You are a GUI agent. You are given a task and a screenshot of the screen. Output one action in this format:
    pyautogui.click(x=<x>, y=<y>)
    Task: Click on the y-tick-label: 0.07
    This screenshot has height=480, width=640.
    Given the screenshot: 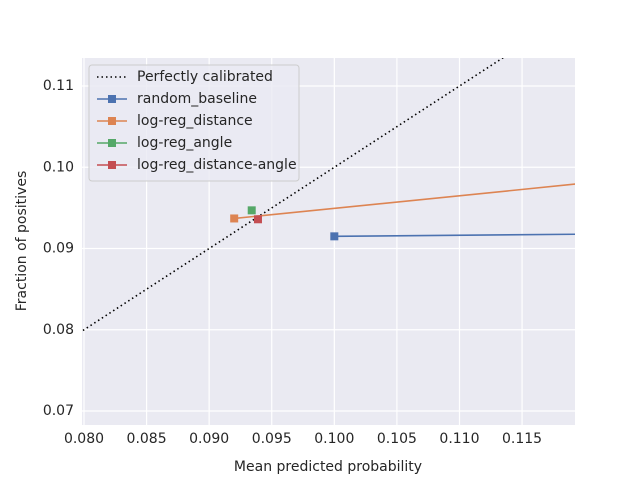 What is the action you would take?
    pyautogui.click(x=58, y=411)
    